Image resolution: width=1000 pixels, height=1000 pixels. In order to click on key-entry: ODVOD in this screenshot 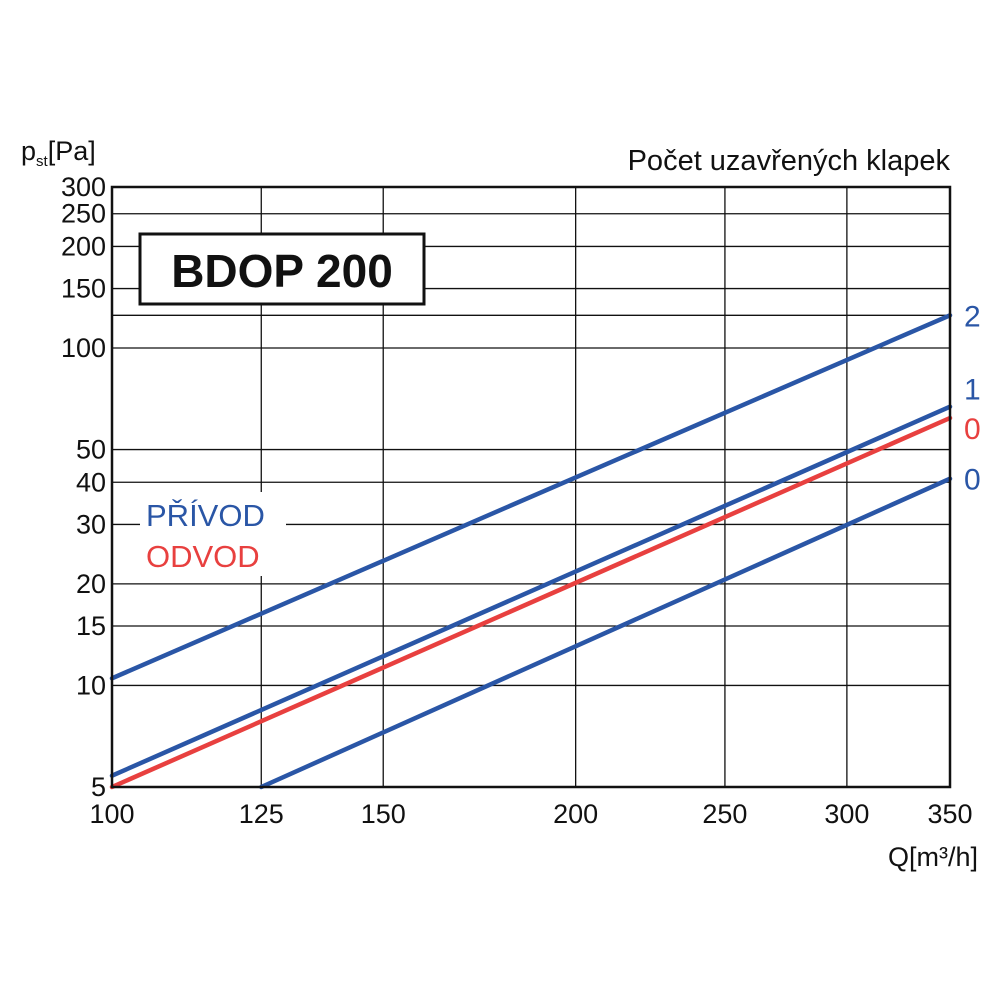, I will do `click(203, 556)`.